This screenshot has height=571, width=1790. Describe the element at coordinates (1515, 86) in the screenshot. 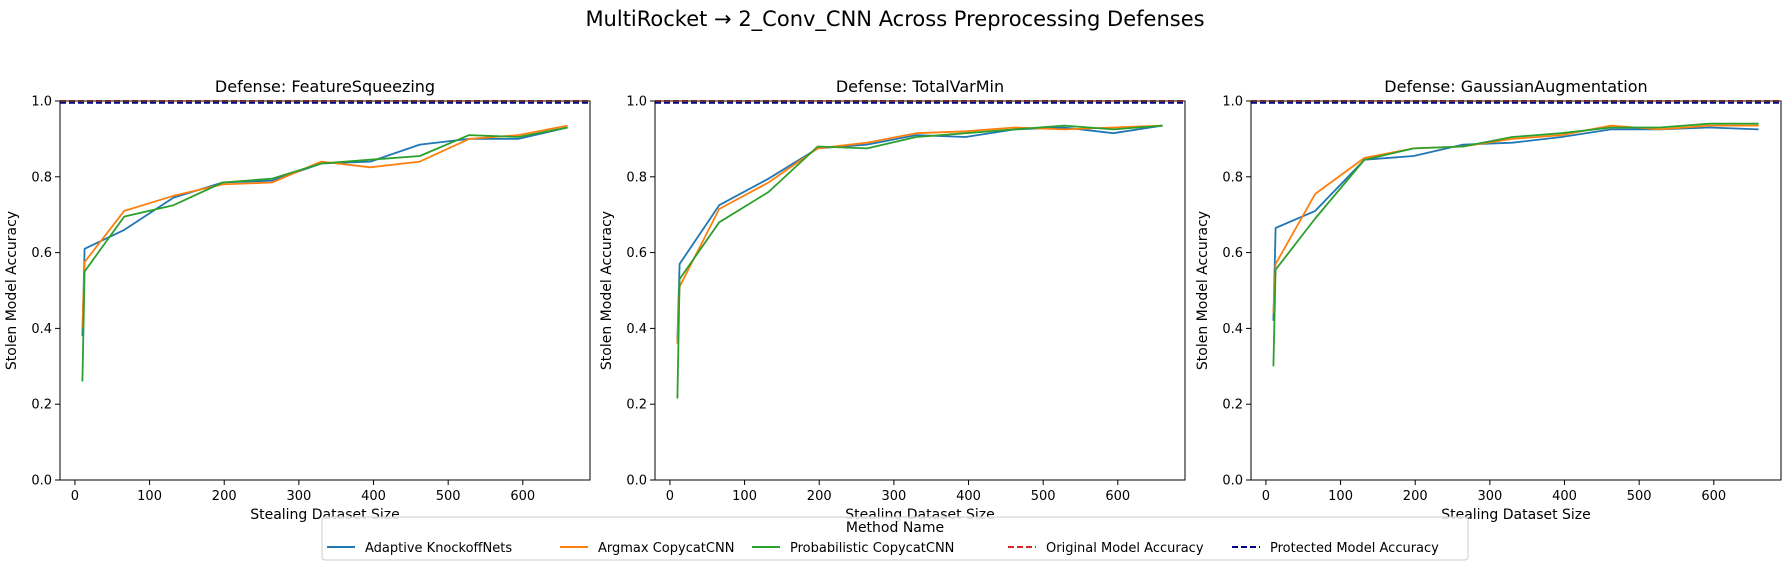

I see `panel-title: Defense: GaussianAugmentation` at that location.